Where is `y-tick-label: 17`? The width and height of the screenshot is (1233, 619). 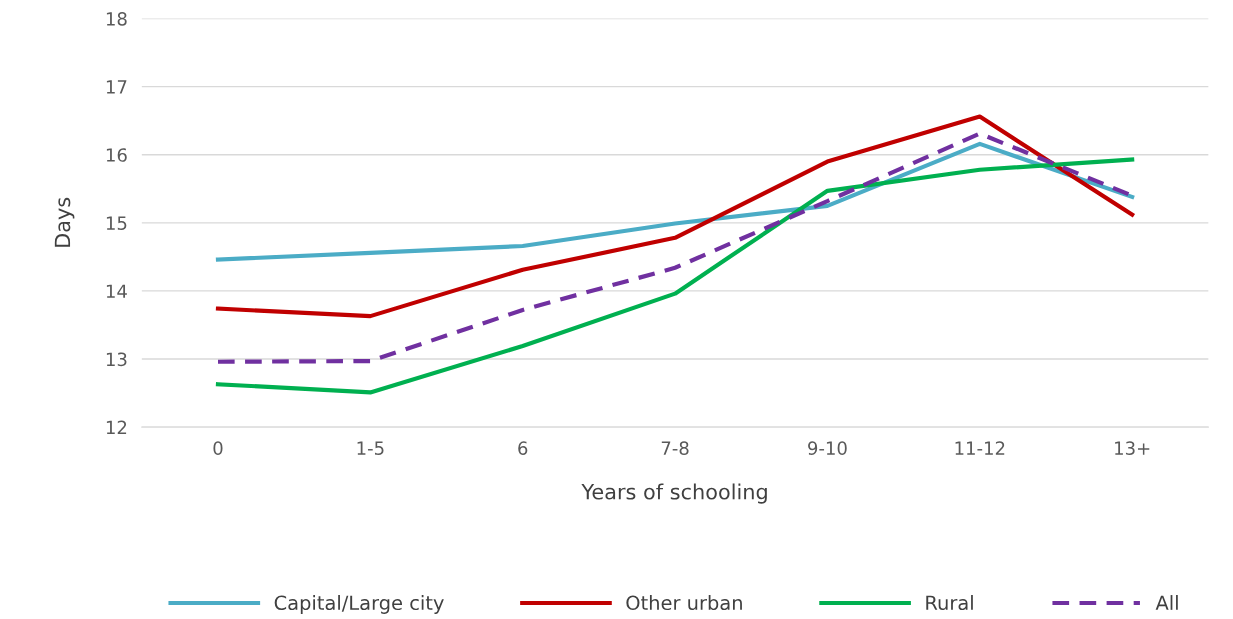 y-tick-label: 17 is located at coordinates (116, 87).